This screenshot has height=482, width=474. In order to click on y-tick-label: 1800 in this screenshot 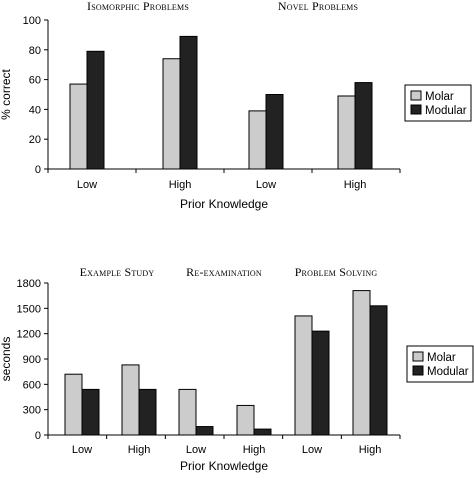, I will do `click(29, 284)`.